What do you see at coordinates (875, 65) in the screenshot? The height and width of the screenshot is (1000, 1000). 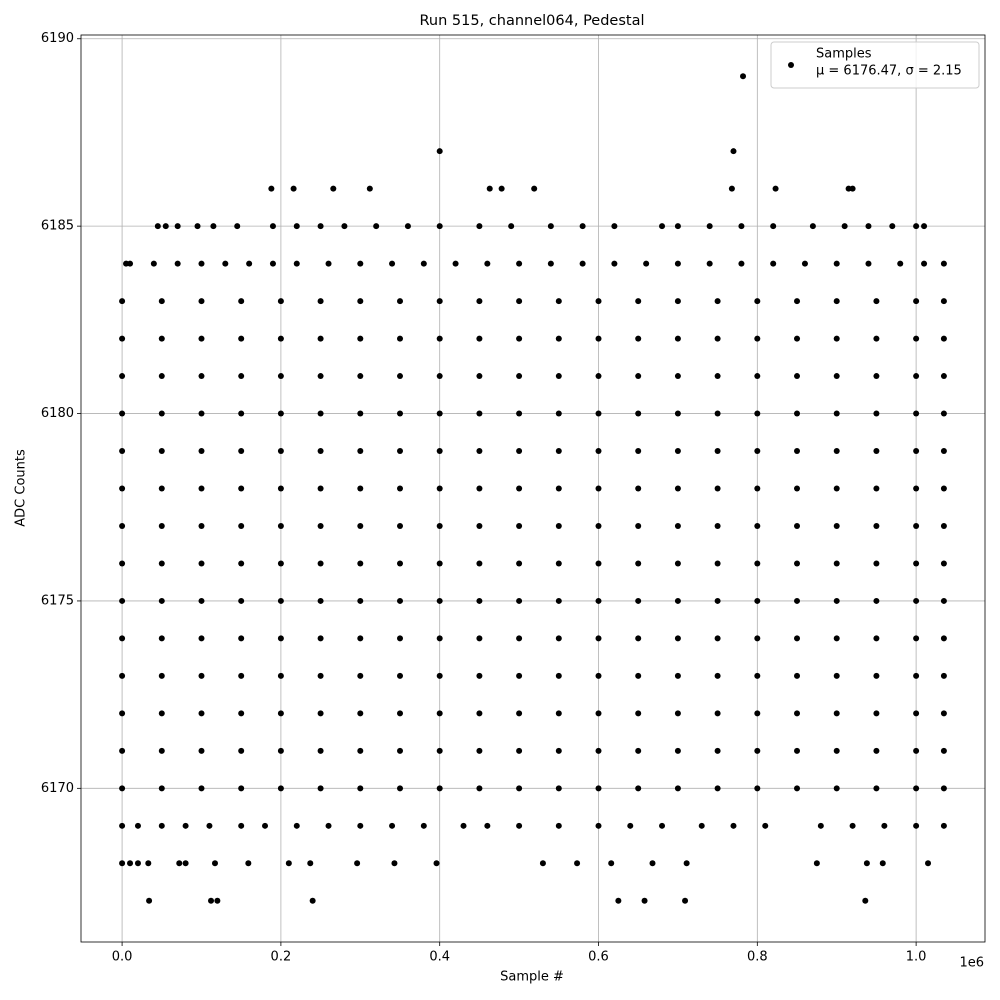 I see `legend-box` at bounding box center [875, 65].